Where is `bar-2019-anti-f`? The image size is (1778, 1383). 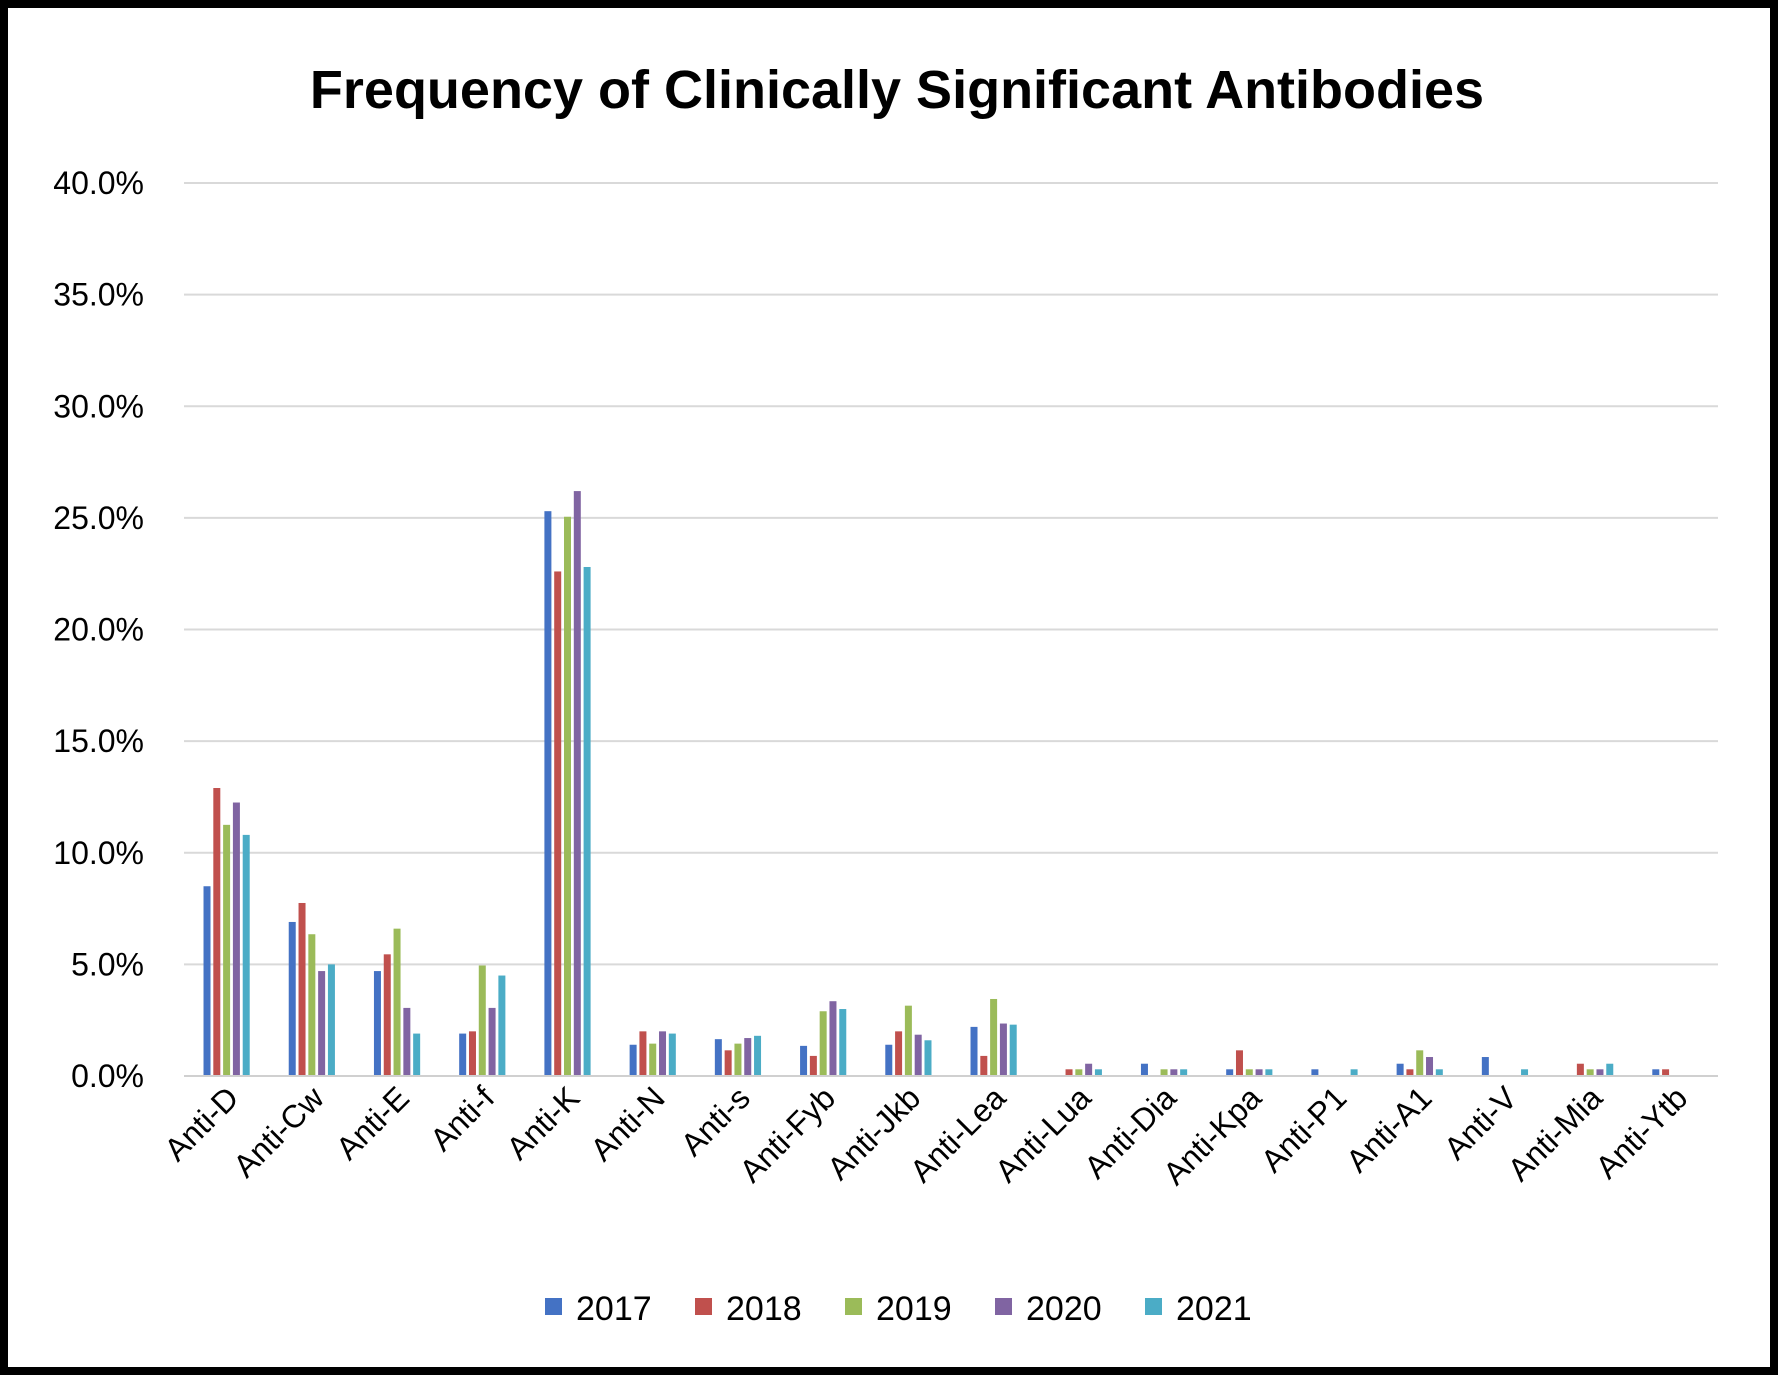 bar-2019-anti-f is located at coordinates (482, 1020).